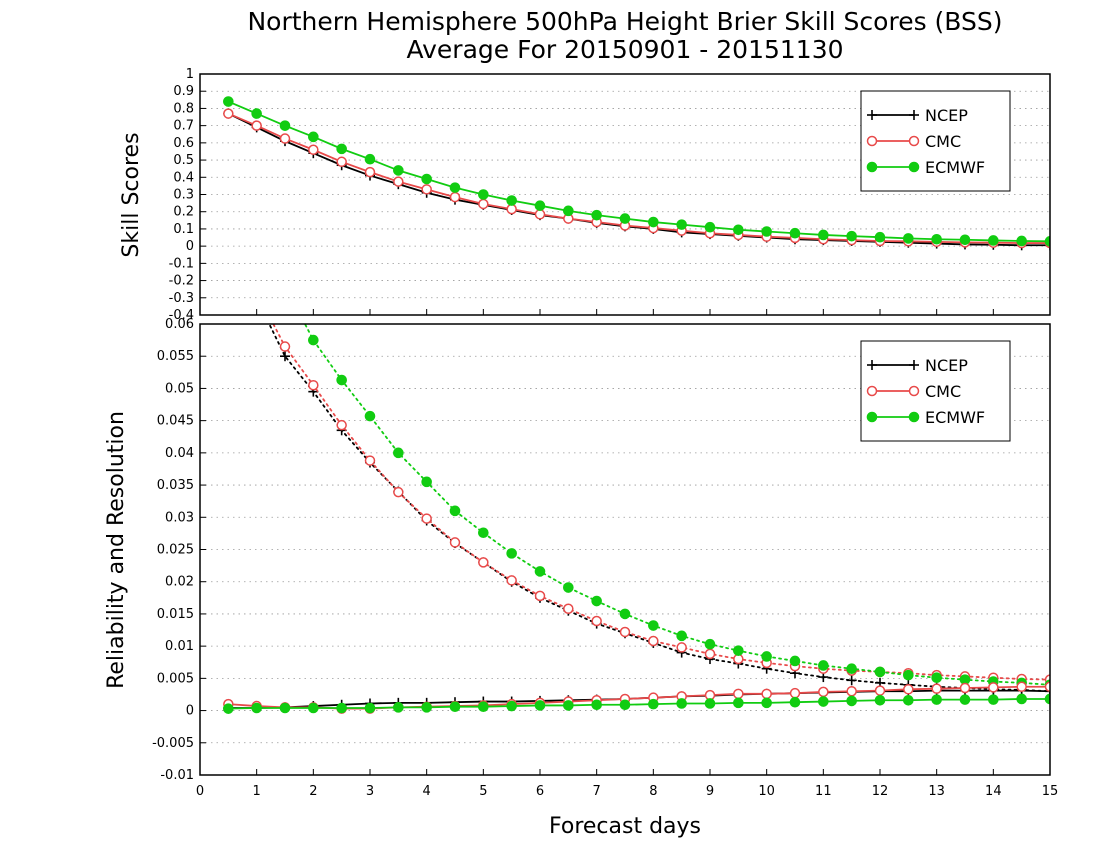  What do you see at coordinates (190, 74) in the screenshot?
I see `top-y-tick-14: 1` at bounding box center [190, 74].